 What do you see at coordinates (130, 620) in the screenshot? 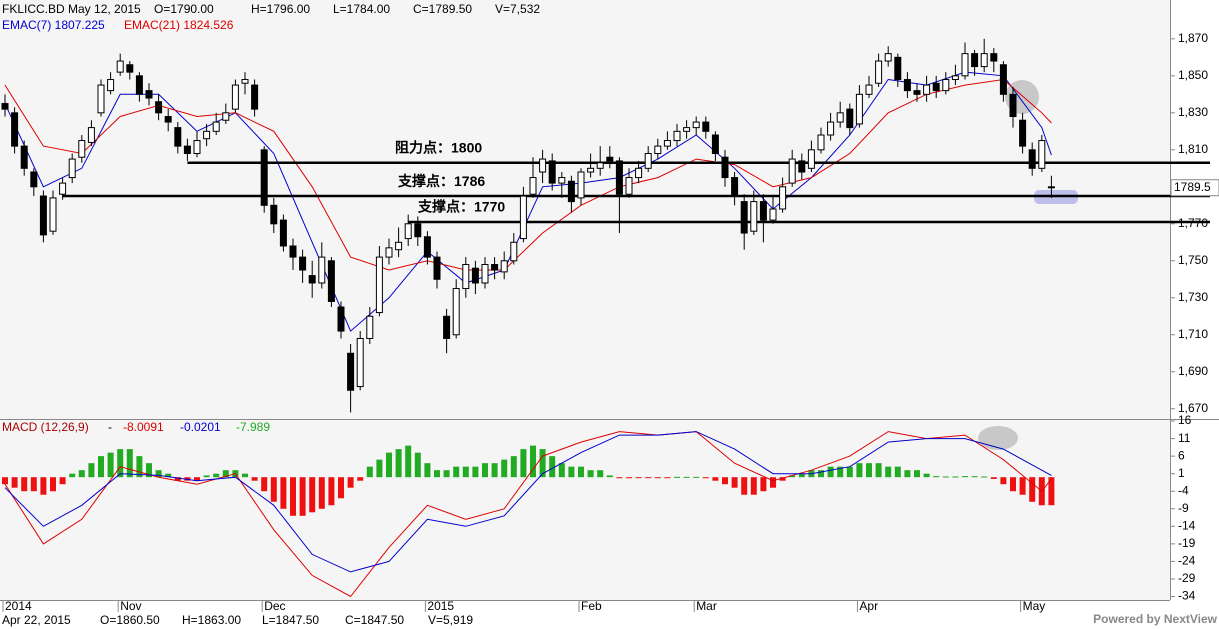
I see `footer-text: O=1860.50` at bounding box center [130, 620].